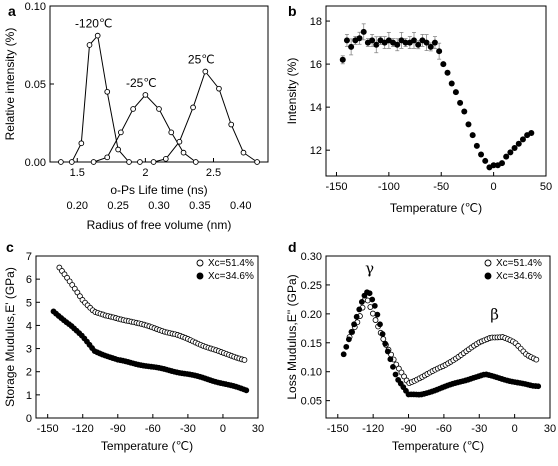 The image size is (558, 466). Describe the element at coordinates (29, 396) in the screenshot. I see `panel-c-y-tick-label: 1` at that location.